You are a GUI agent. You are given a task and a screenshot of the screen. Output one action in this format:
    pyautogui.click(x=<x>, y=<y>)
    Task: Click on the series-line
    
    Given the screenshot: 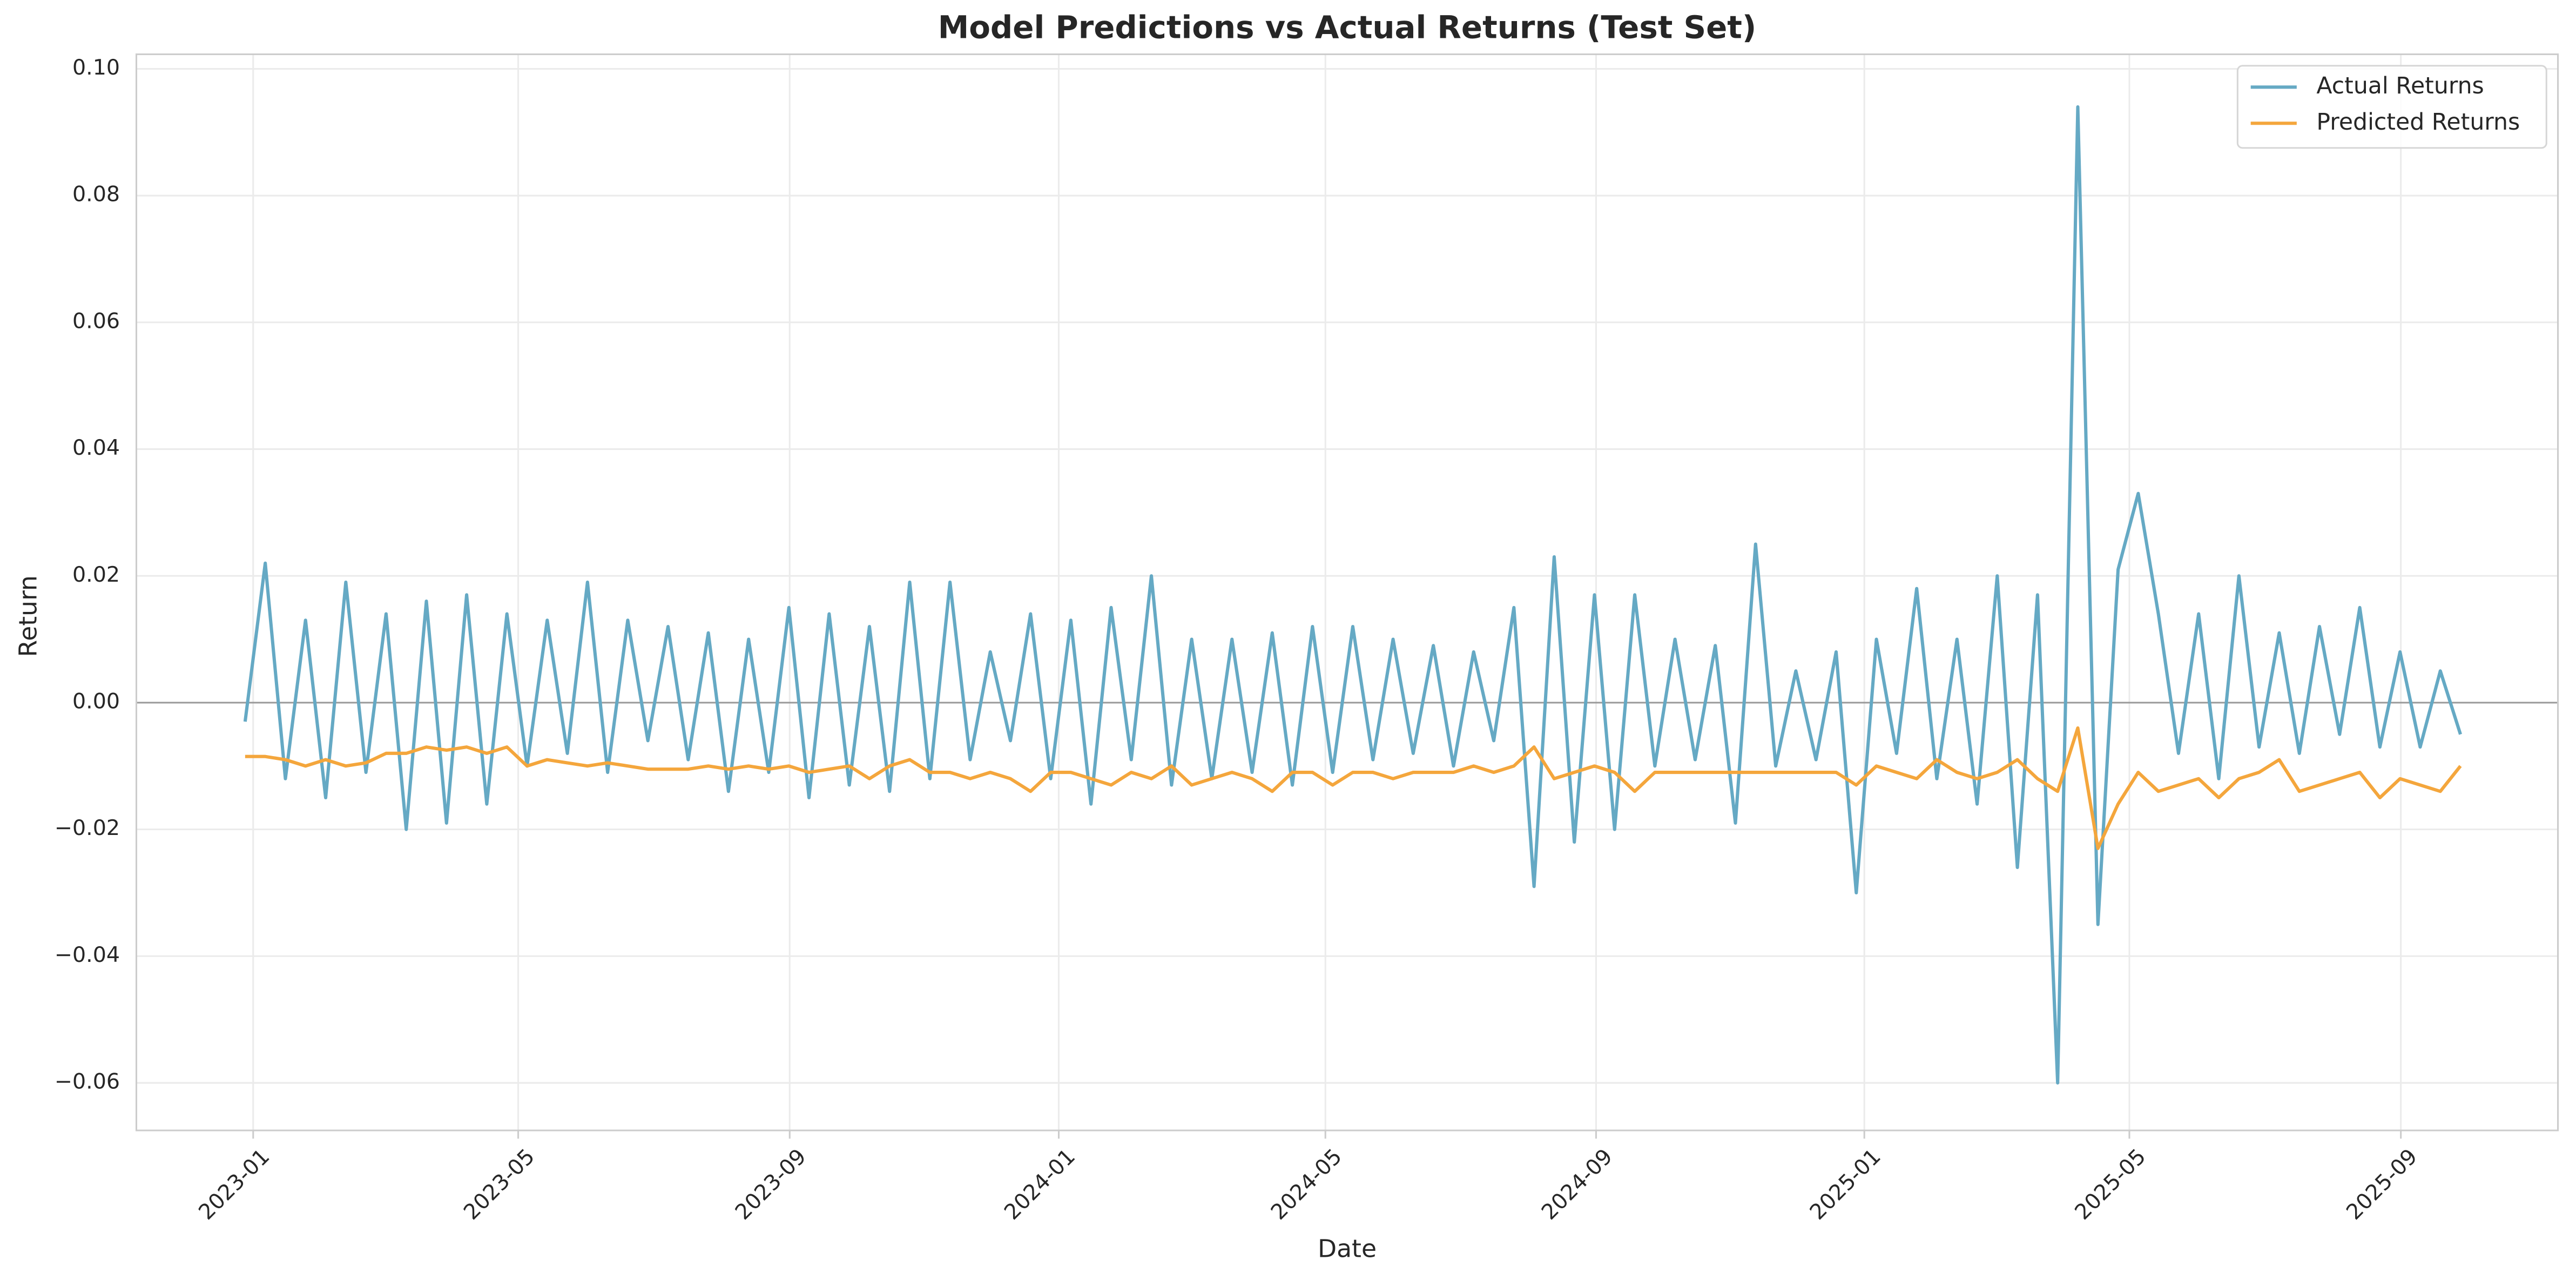 What is the action you would take?
    pyautogui.click(x=1353, y=788)
    